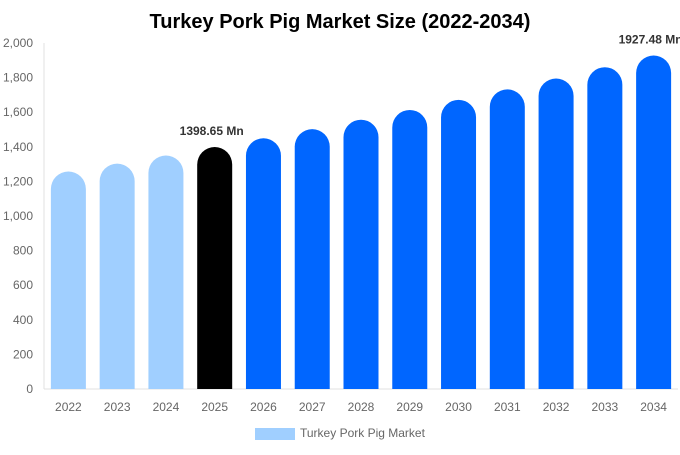  What do you see at coordinates (556, 233) in the screenshot?
I see `bar-2032` at bounding box center [556, 233].